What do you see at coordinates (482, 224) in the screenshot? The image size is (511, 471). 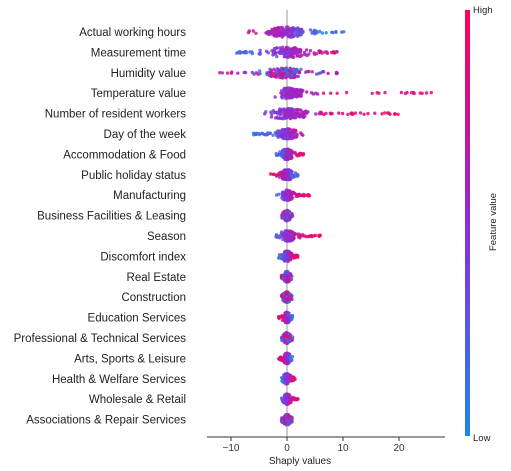 I see `colorbar-group: High Low Feature value` at bounding box center [482, 224].